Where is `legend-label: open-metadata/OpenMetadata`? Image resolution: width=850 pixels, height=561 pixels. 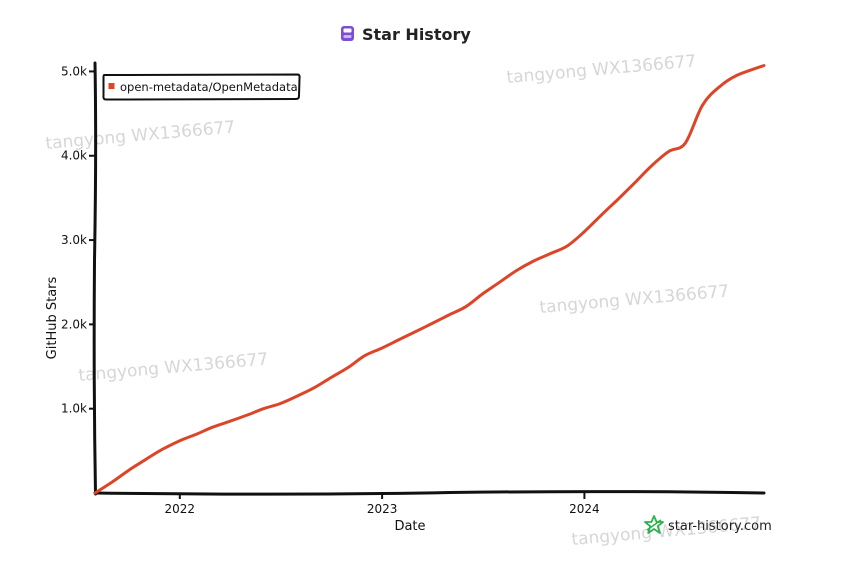
legend-label: open-metadata/OpenMetadata is located at coordinates (209, 87).